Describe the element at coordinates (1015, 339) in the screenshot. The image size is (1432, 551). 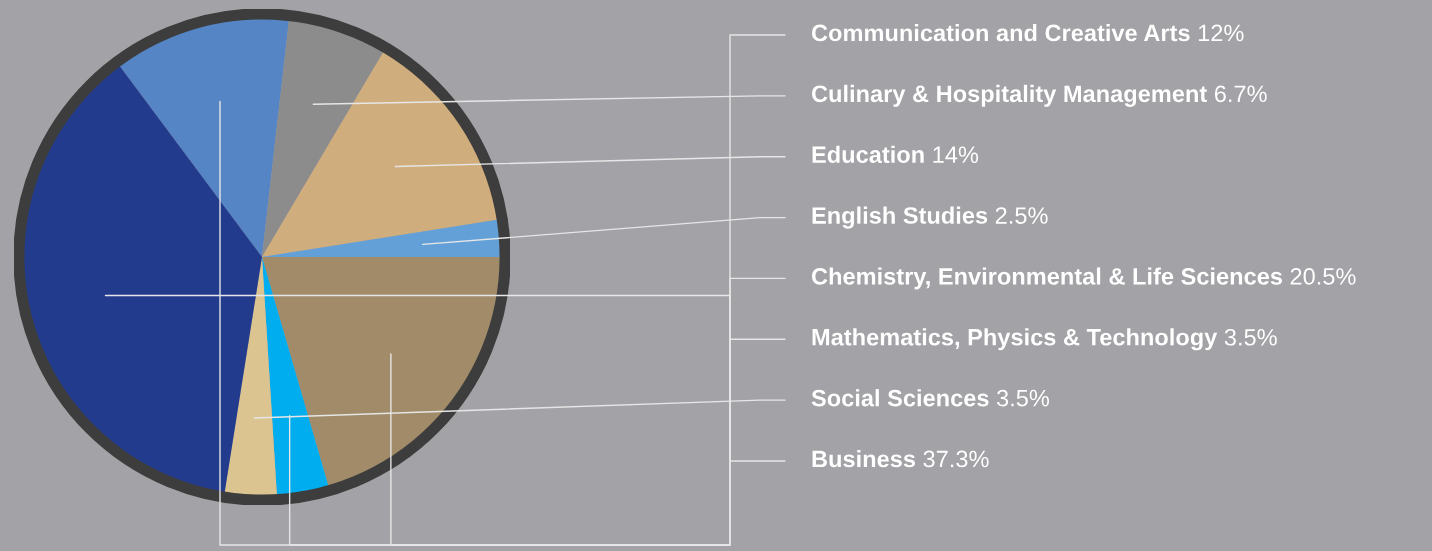
I see `slice-label: Mathematics, Physics & Technology` at that location.